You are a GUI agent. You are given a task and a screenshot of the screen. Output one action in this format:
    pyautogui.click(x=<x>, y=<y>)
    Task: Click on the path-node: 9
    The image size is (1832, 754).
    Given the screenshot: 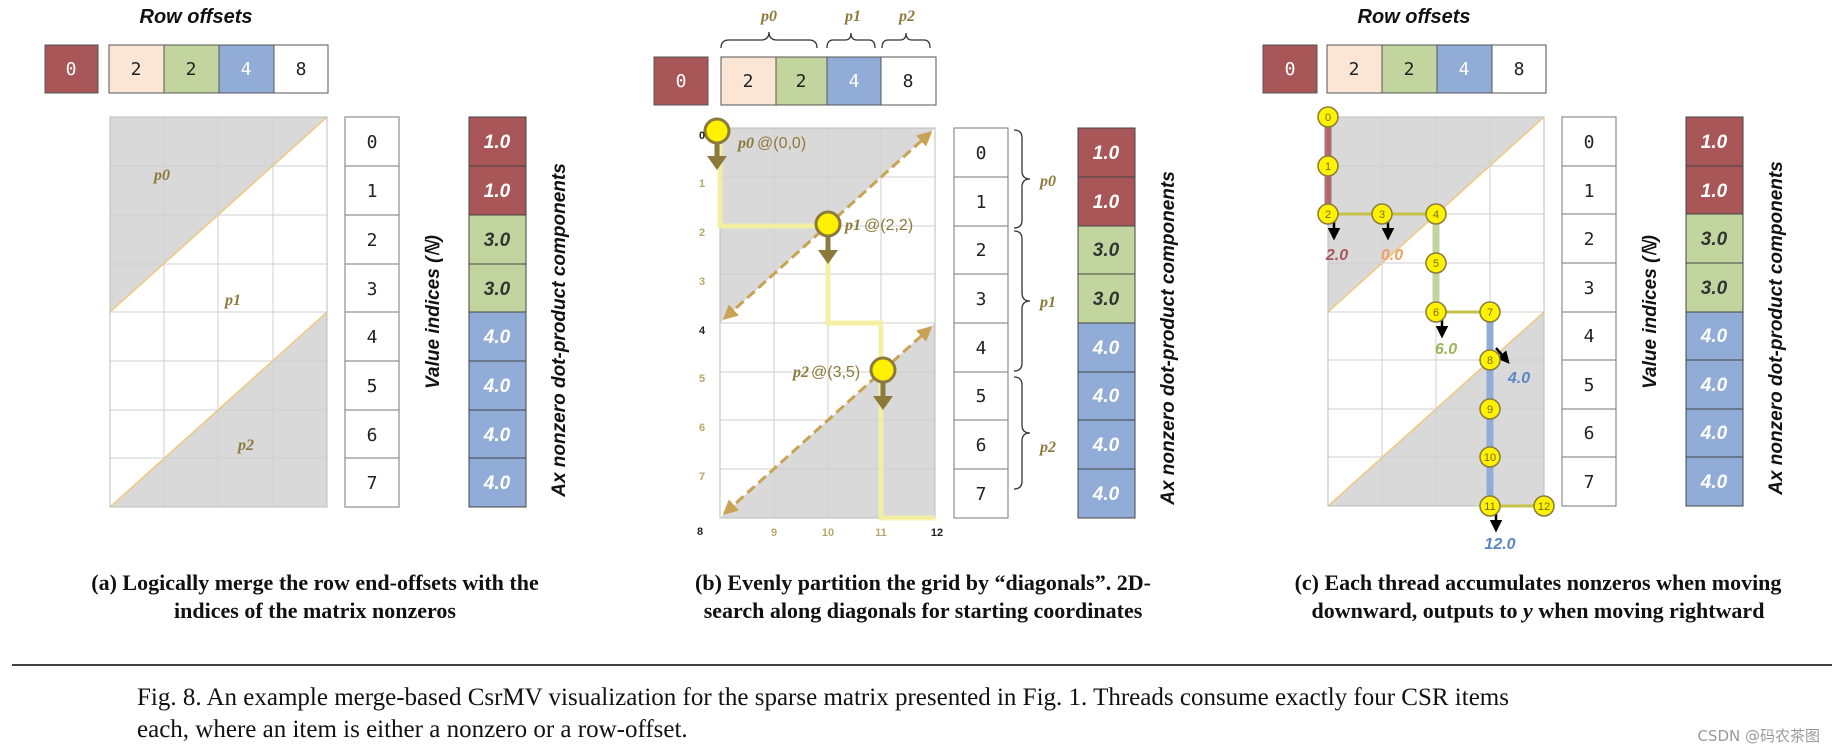 What is the action you would take?
    pyautogui.click(x=1490, y=410)
    